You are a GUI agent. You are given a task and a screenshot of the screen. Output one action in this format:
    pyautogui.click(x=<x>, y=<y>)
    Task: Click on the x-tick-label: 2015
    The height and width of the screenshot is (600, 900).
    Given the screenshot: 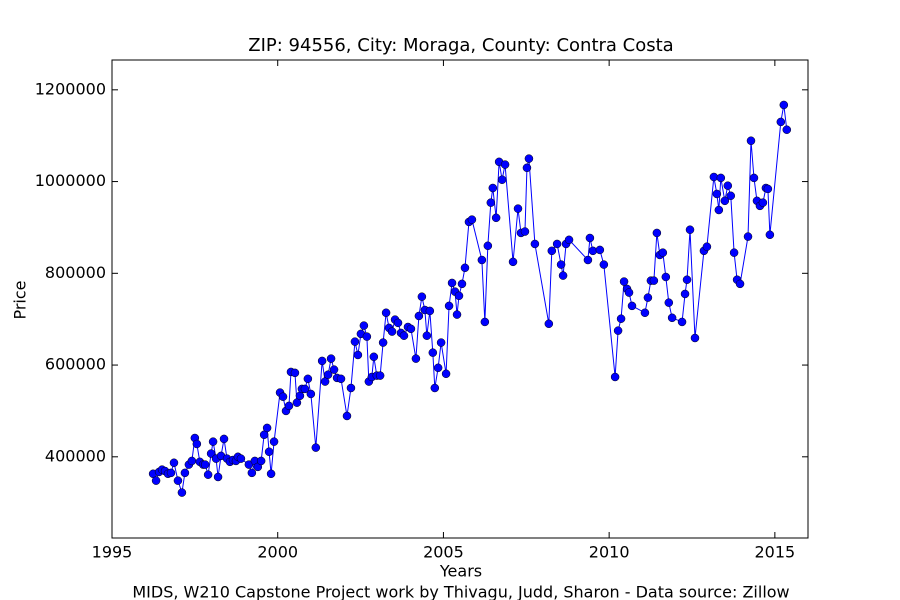 What is the action you would take?
    pyautogui.click(x=774, y=552)
    